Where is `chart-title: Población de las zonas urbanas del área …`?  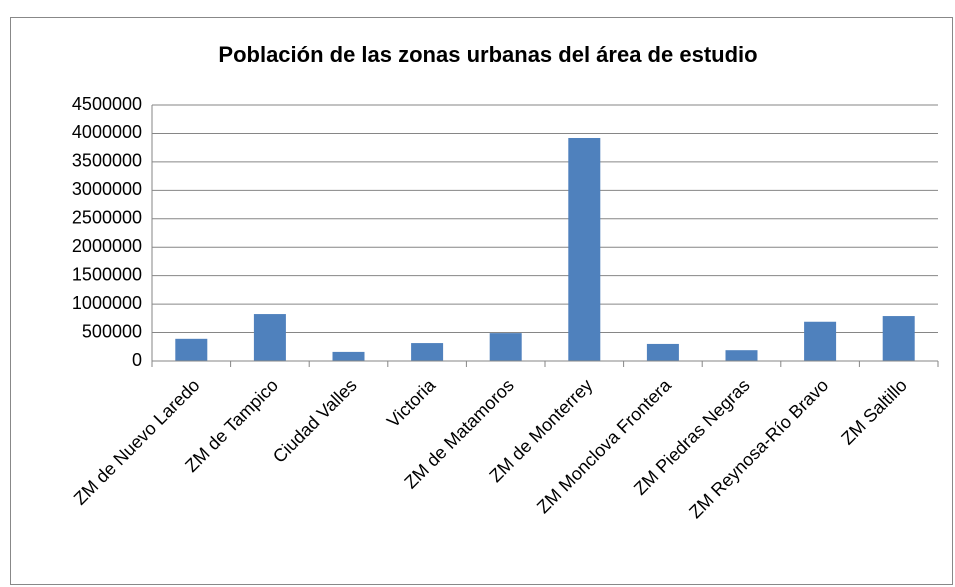 chart-title: Población de las zonas urbanas del área … is located at coordinates (487, 54).